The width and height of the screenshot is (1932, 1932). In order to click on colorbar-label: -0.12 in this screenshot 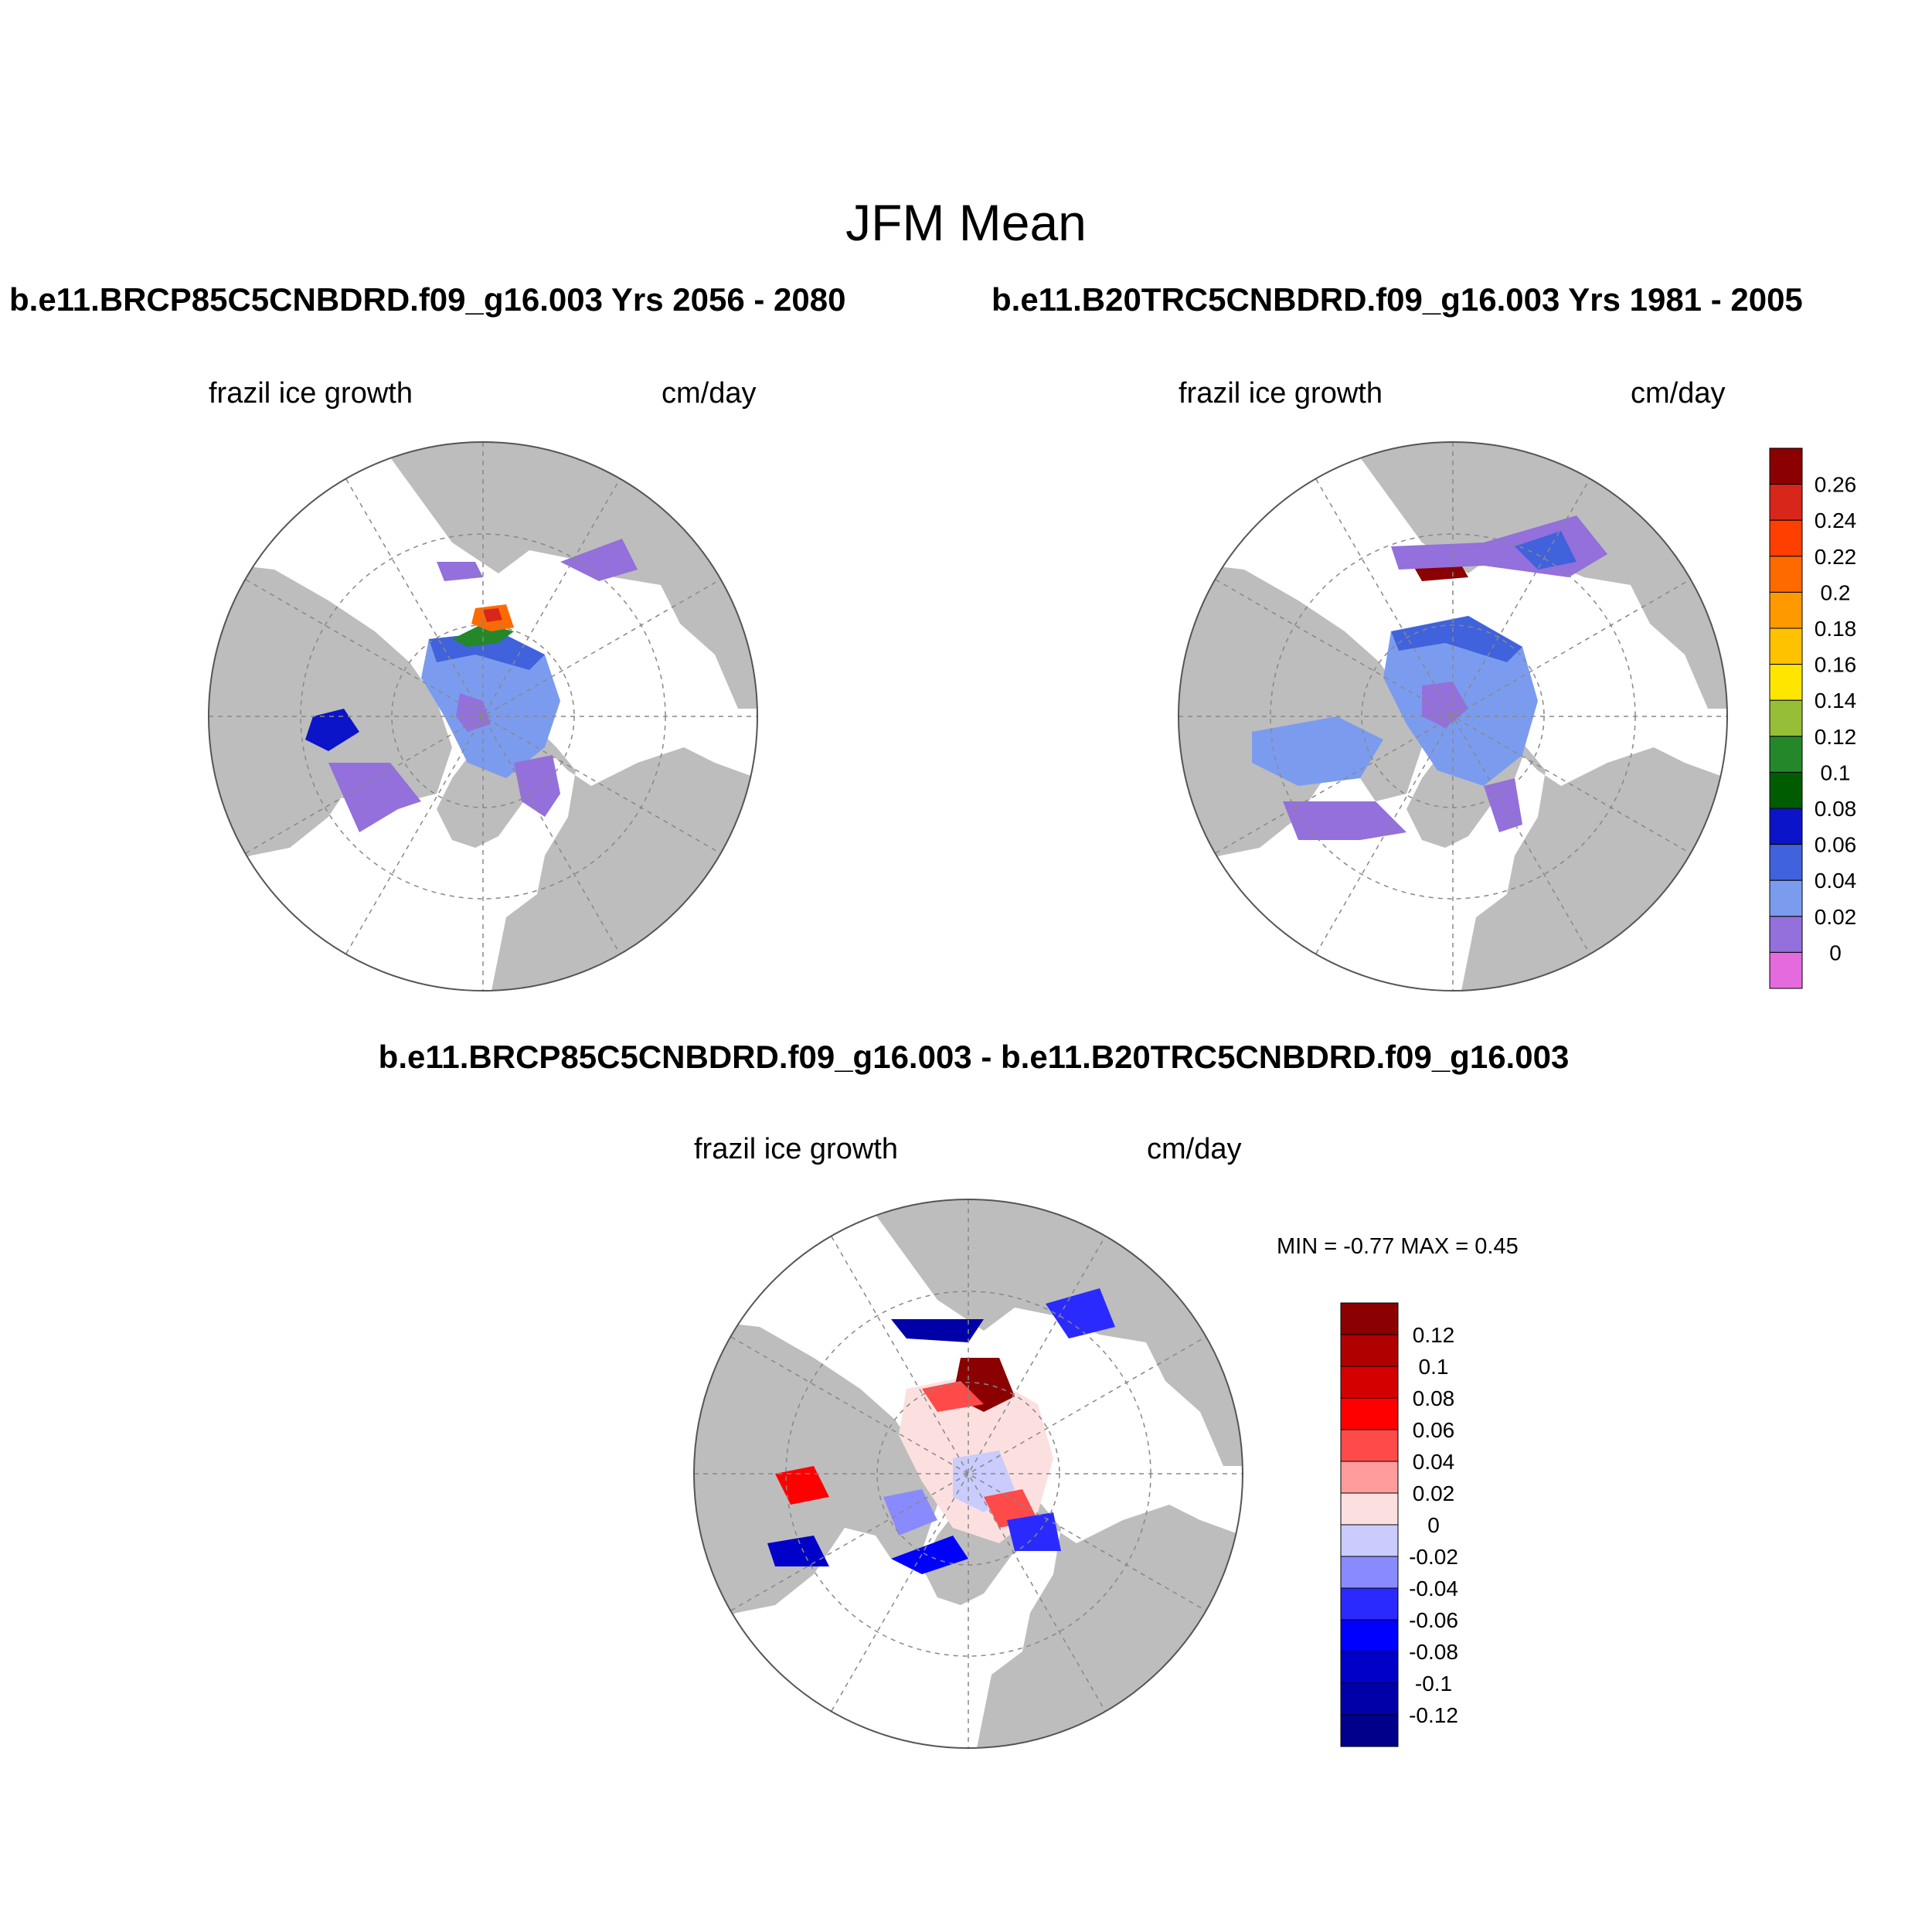, I will do `click(1433, 1715)`.